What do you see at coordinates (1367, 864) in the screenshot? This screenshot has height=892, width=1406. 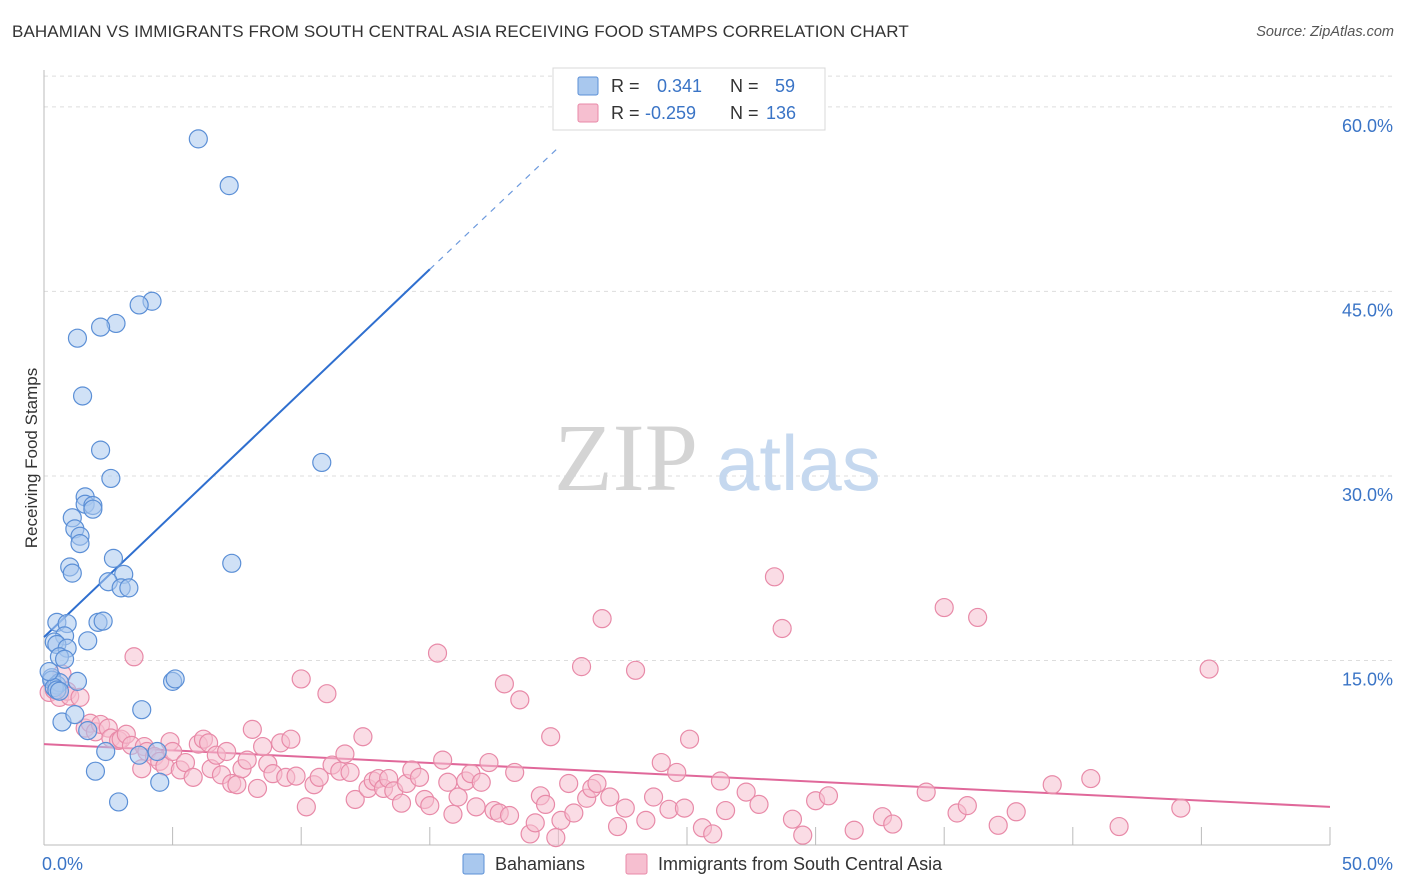 I see `x-tick-label: 50.0%` at bounding box center [1367, 864].